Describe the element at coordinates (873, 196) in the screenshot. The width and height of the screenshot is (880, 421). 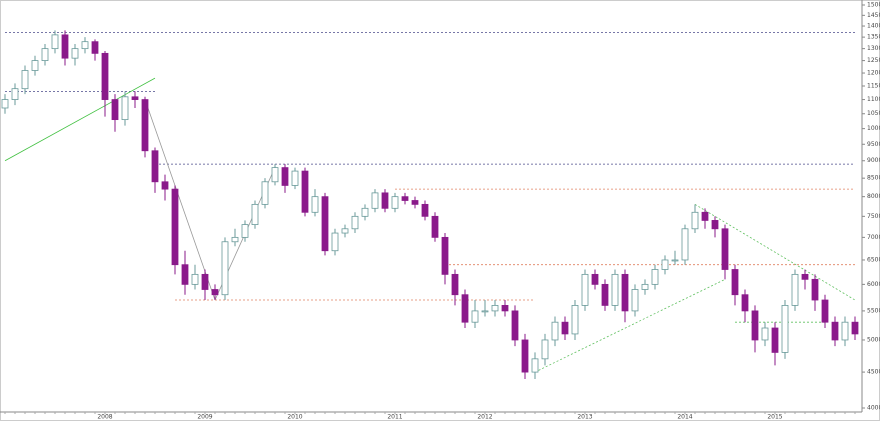
I see `y-tick-label: 8000` at that location.